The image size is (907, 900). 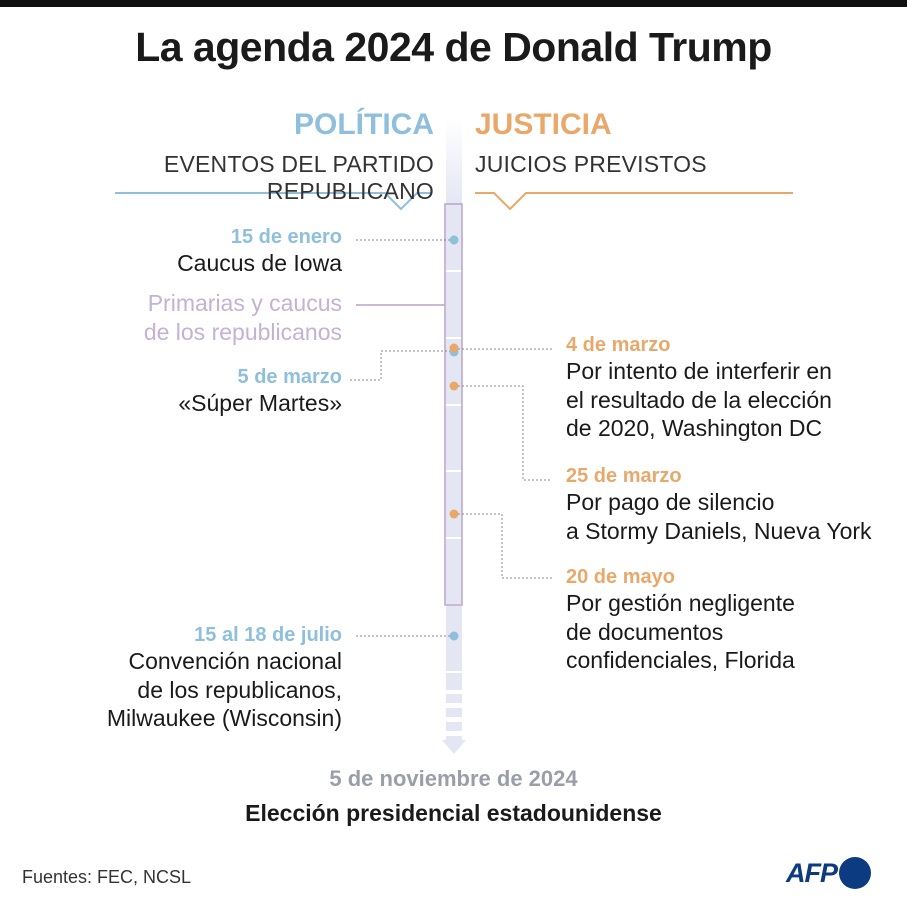 I want to click on justicia-heading: JUSTICIA, so click(x=543, y=124).